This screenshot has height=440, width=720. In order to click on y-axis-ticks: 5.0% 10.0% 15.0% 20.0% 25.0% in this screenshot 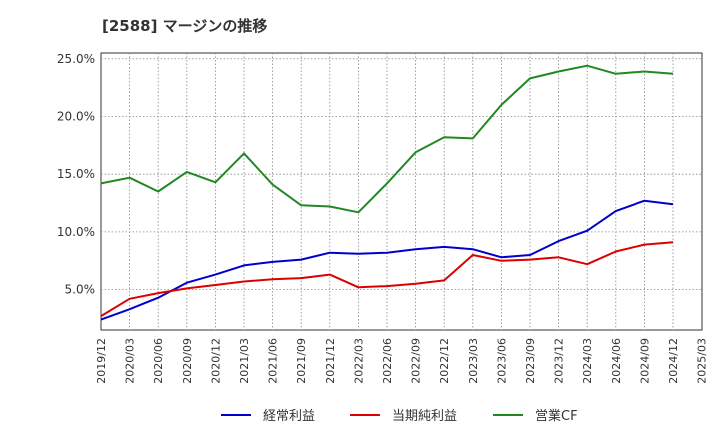, I will do `click(76, 174)`.